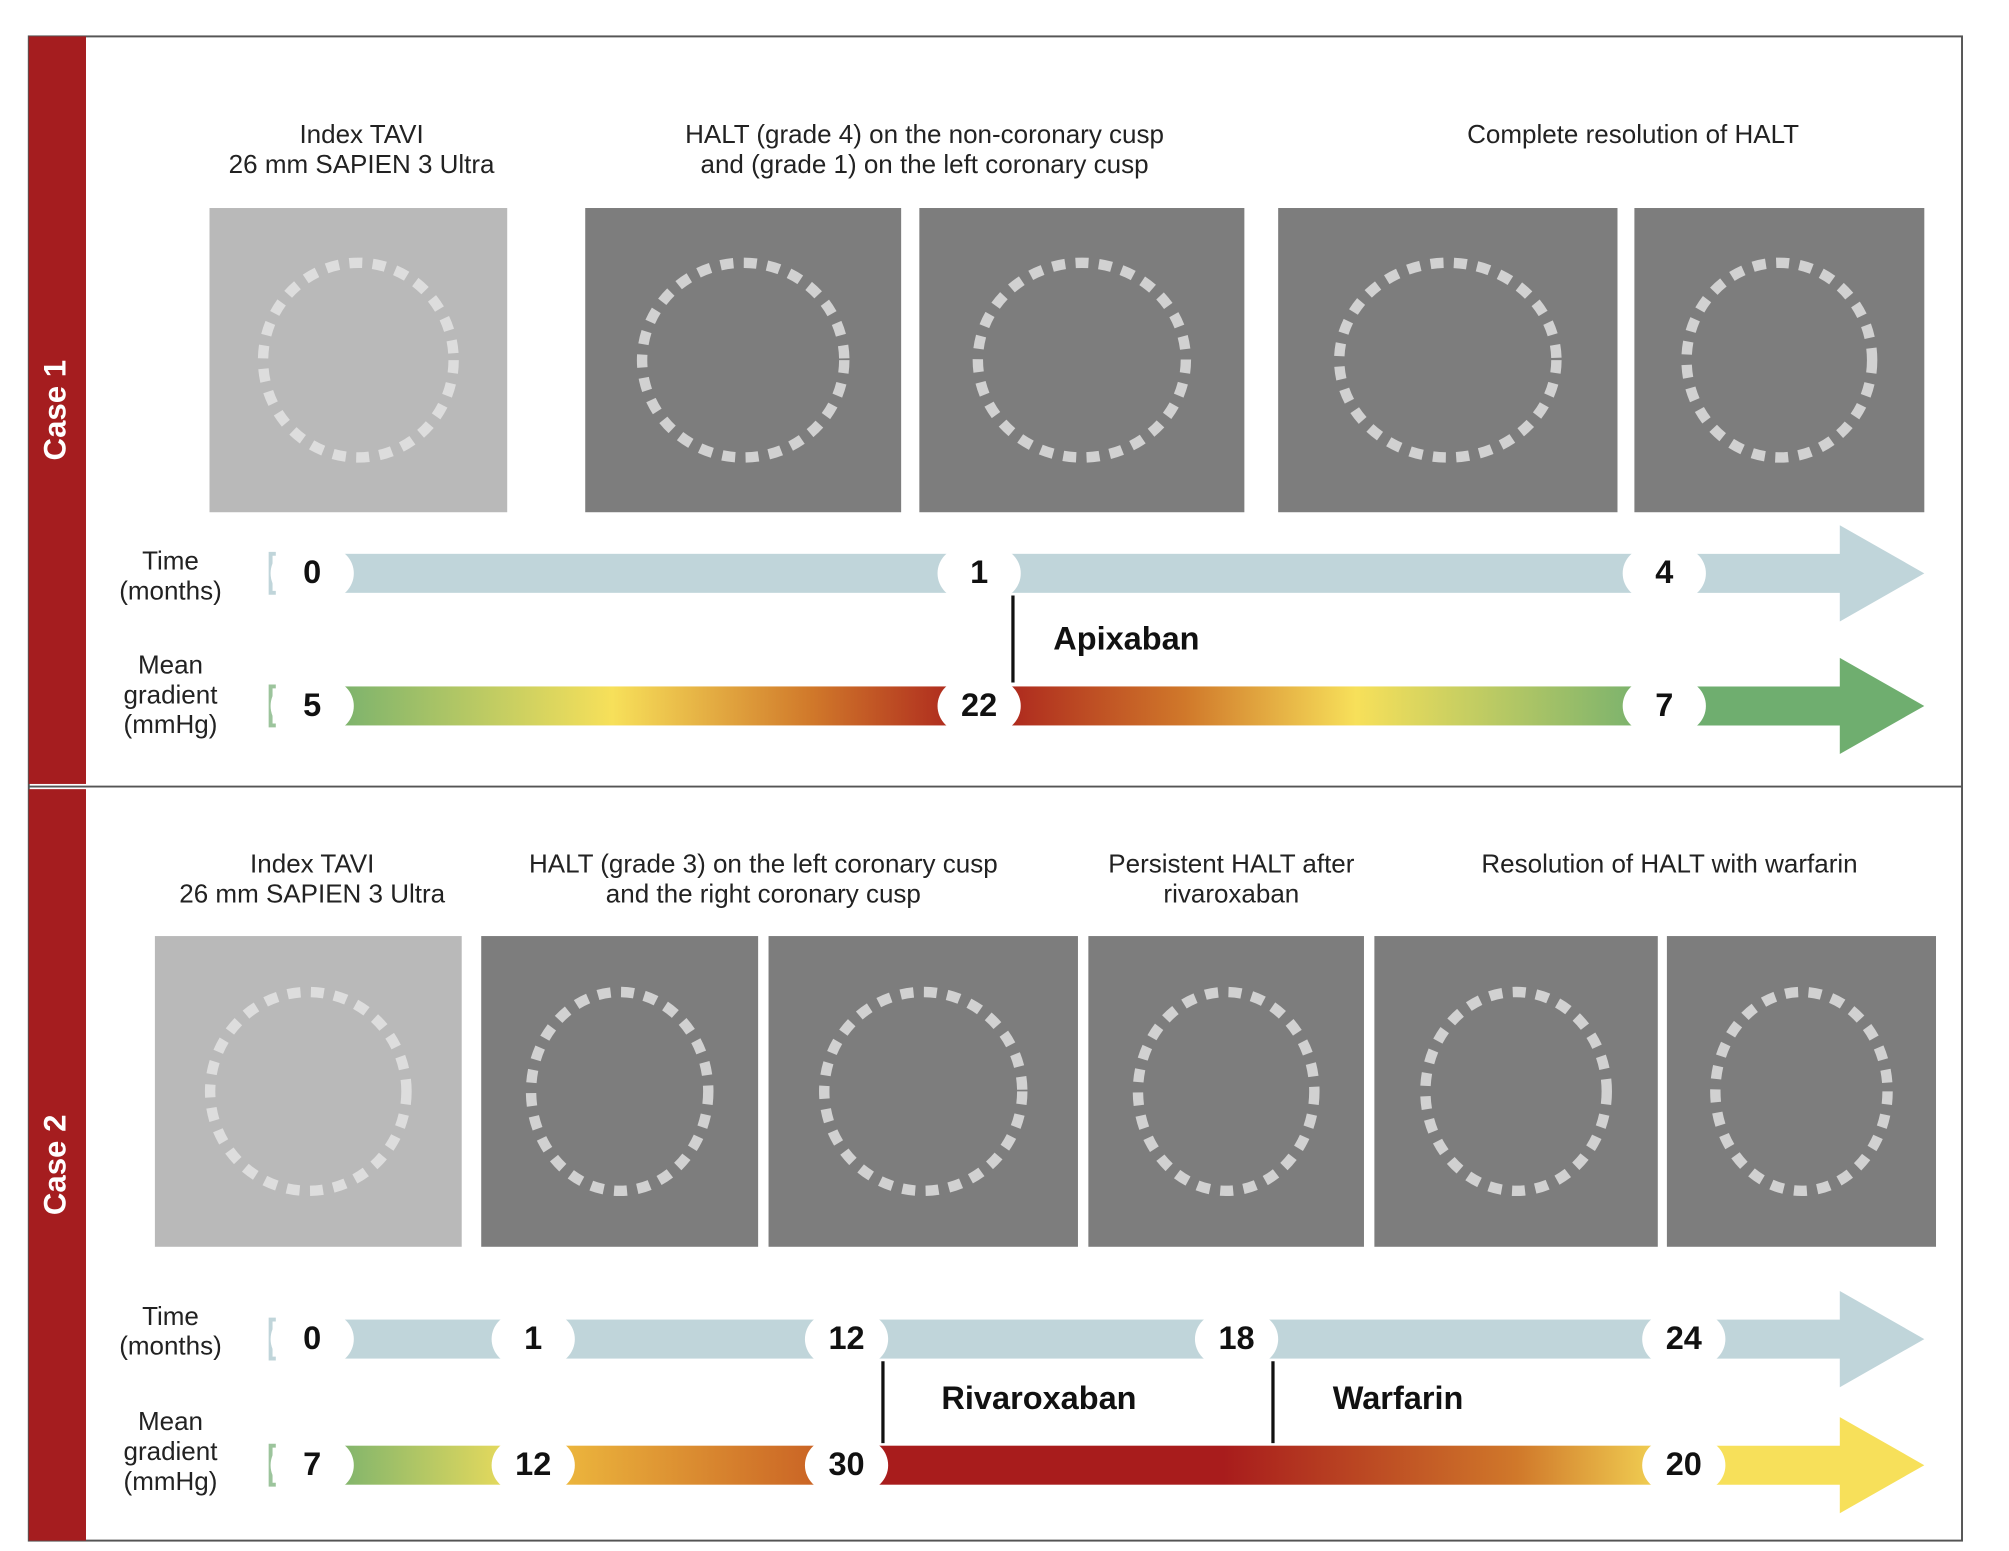  I want to click on case-label: Case 2, so click(55, 1165).